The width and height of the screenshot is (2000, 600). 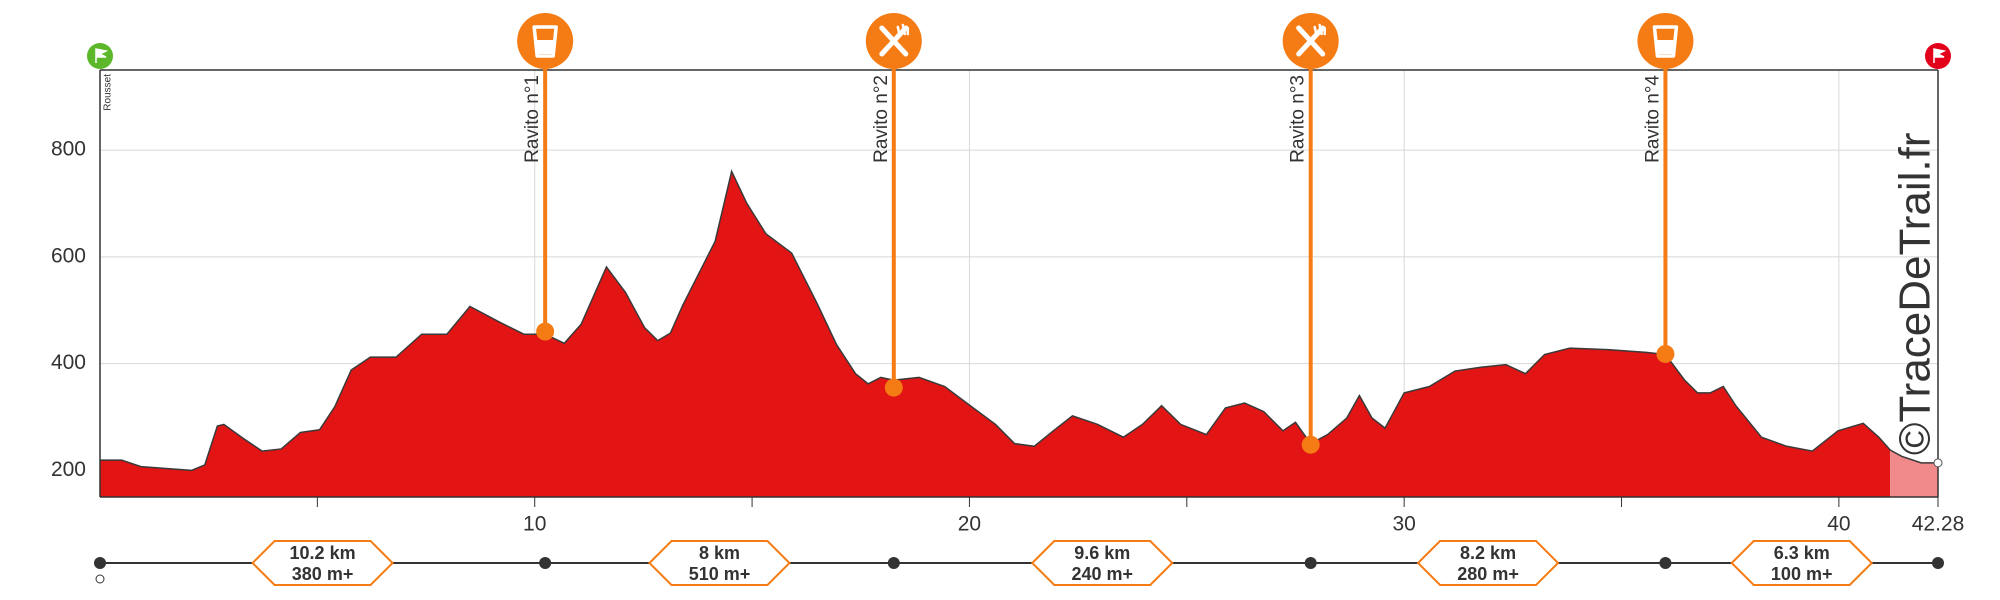 What do you see at coordinates (1838, 524) in the screenshot?
I see `x-tick-label: 40` at bounding box center [1838, 524].